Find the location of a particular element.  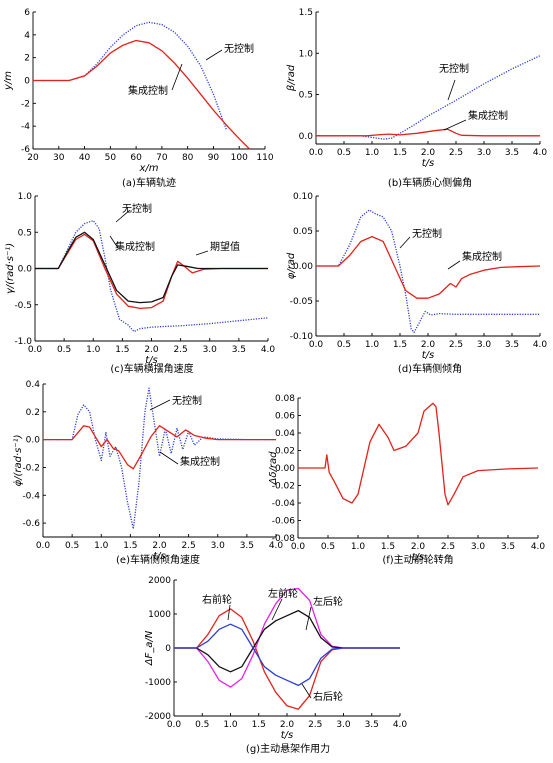

y-tick-label: 6 is located at coordinates (27, 13).